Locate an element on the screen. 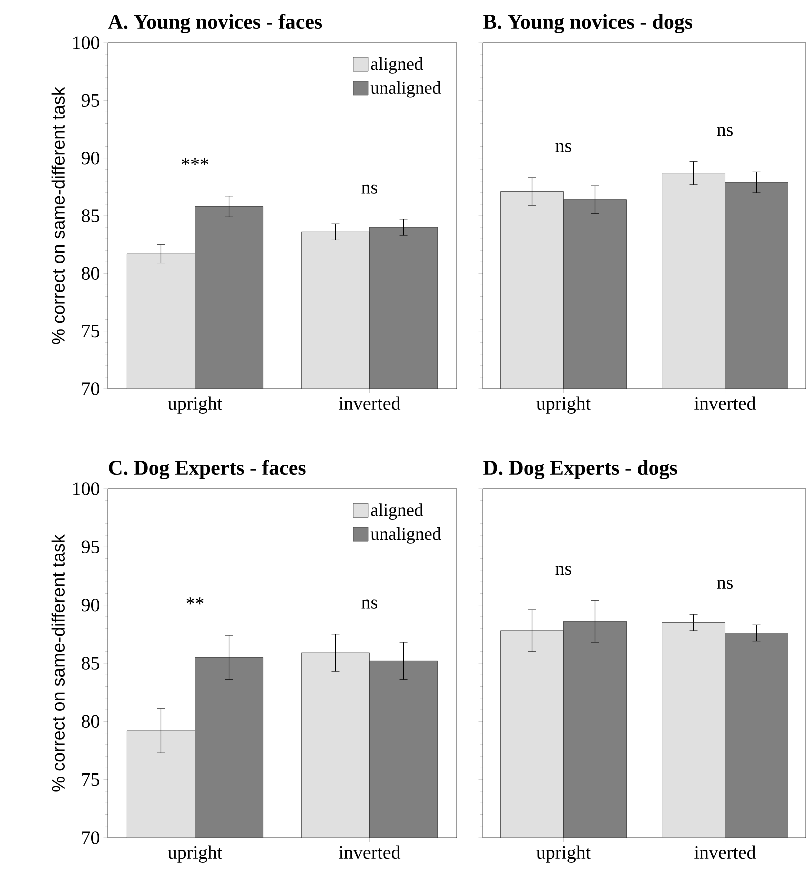 Image resolution: width=808 pixels, height=878 pixels. chart-title: D. Dog Experts - dogs is located at coordinates (581, 470).